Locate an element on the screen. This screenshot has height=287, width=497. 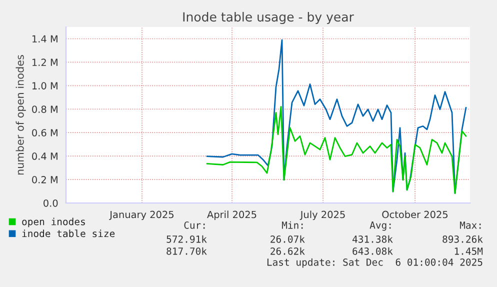
y-tick-label: 0.8 M is located at coordinates (45, 109).